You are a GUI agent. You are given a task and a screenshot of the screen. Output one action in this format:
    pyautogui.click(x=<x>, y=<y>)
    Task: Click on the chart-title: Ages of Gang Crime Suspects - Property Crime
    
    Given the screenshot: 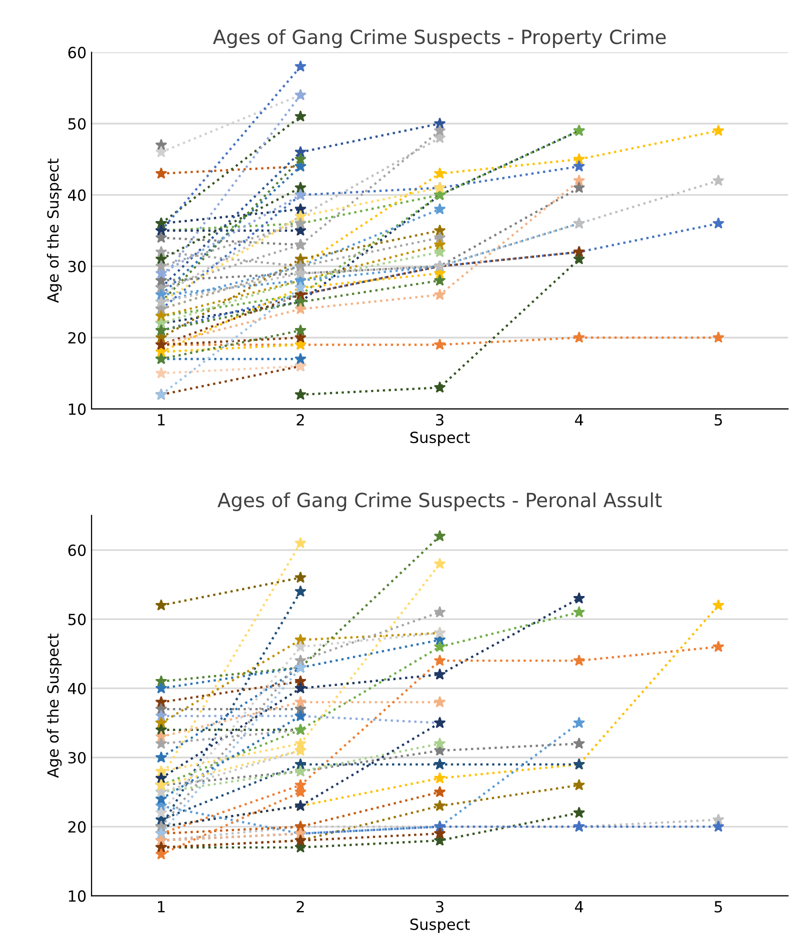 What is the action you would take?
    pyautogui.click(x=439, y=38)
    